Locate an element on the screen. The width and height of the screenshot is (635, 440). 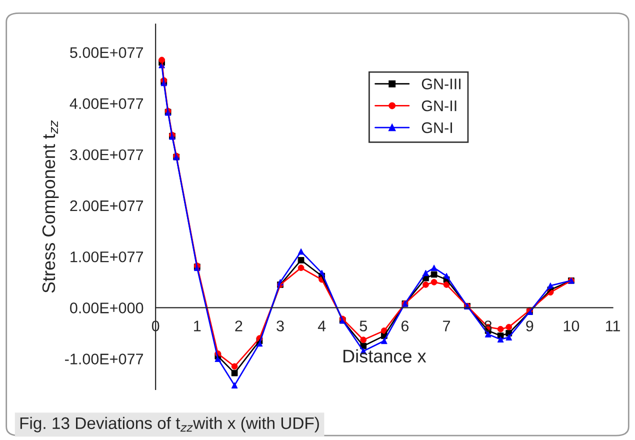
legend-label: GN-I is located at coordinates (437, 128).